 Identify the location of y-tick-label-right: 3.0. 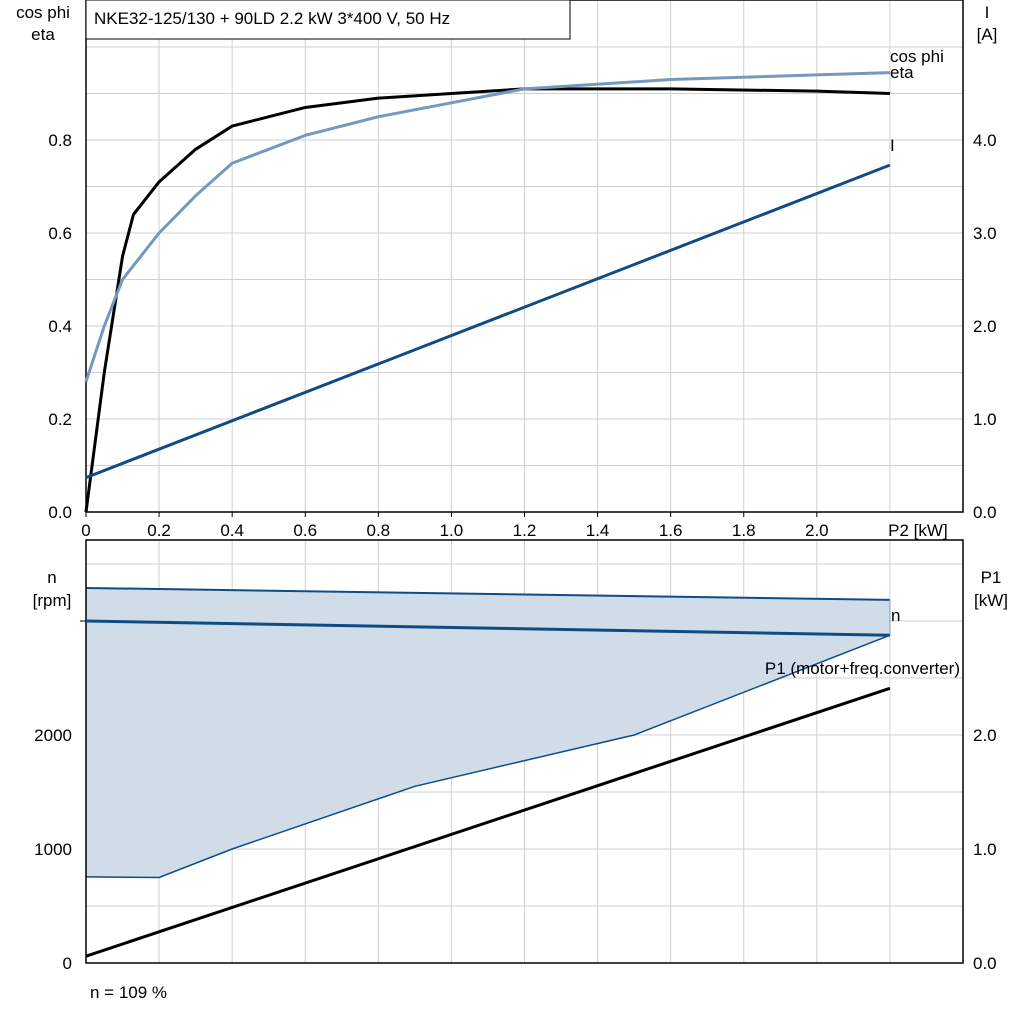
(985, 233).